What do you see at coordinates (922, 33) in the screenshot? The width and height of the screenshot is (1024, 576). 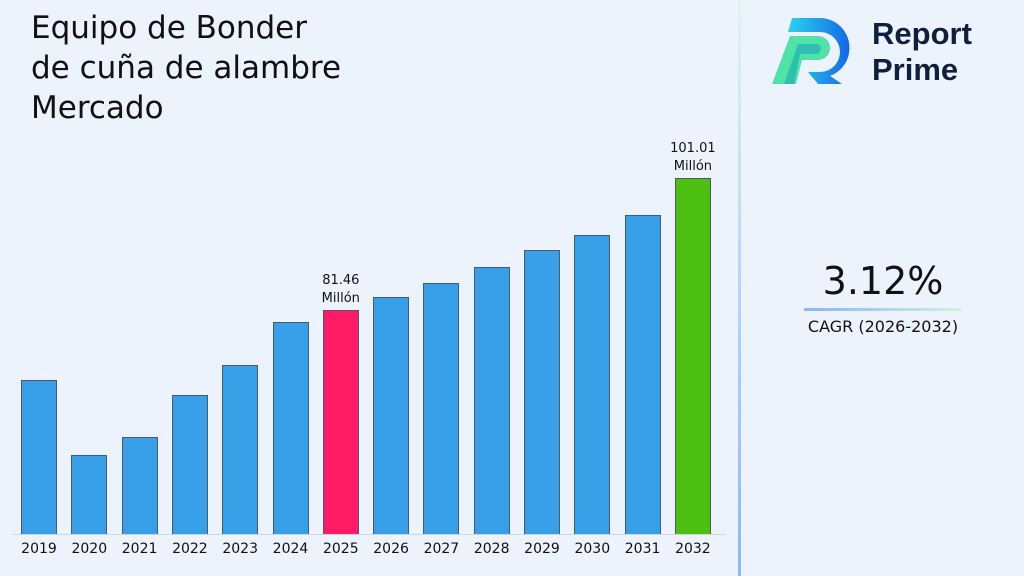 I see `brand-name-line-1: Report` at bounding box center [922, 33].